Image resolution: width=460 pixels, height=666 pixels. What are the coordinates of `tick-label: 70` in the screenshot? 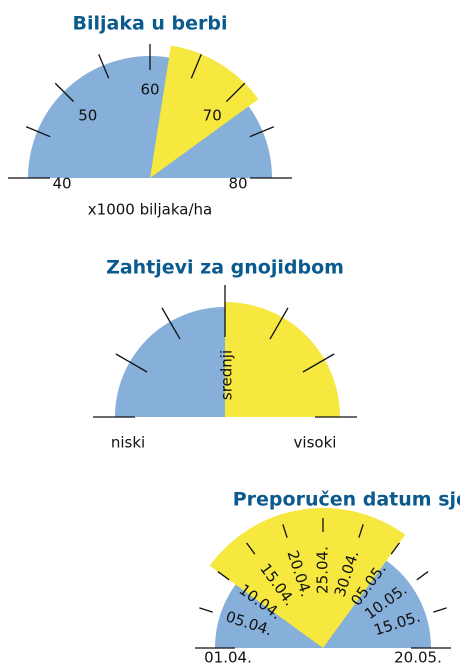 It's located at (212, 115).